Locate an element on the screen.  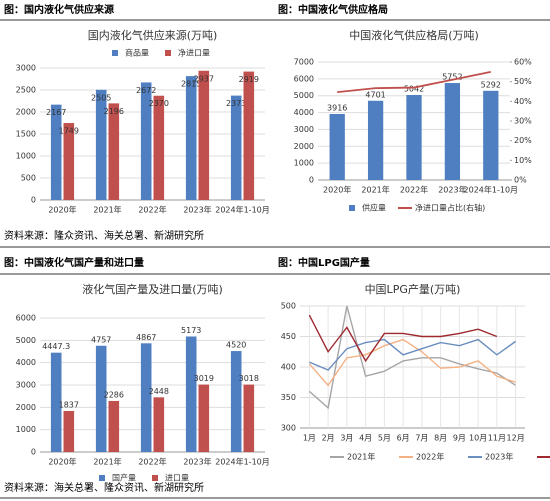
y-tick-label: 350 is located at coordinates (288, 397).